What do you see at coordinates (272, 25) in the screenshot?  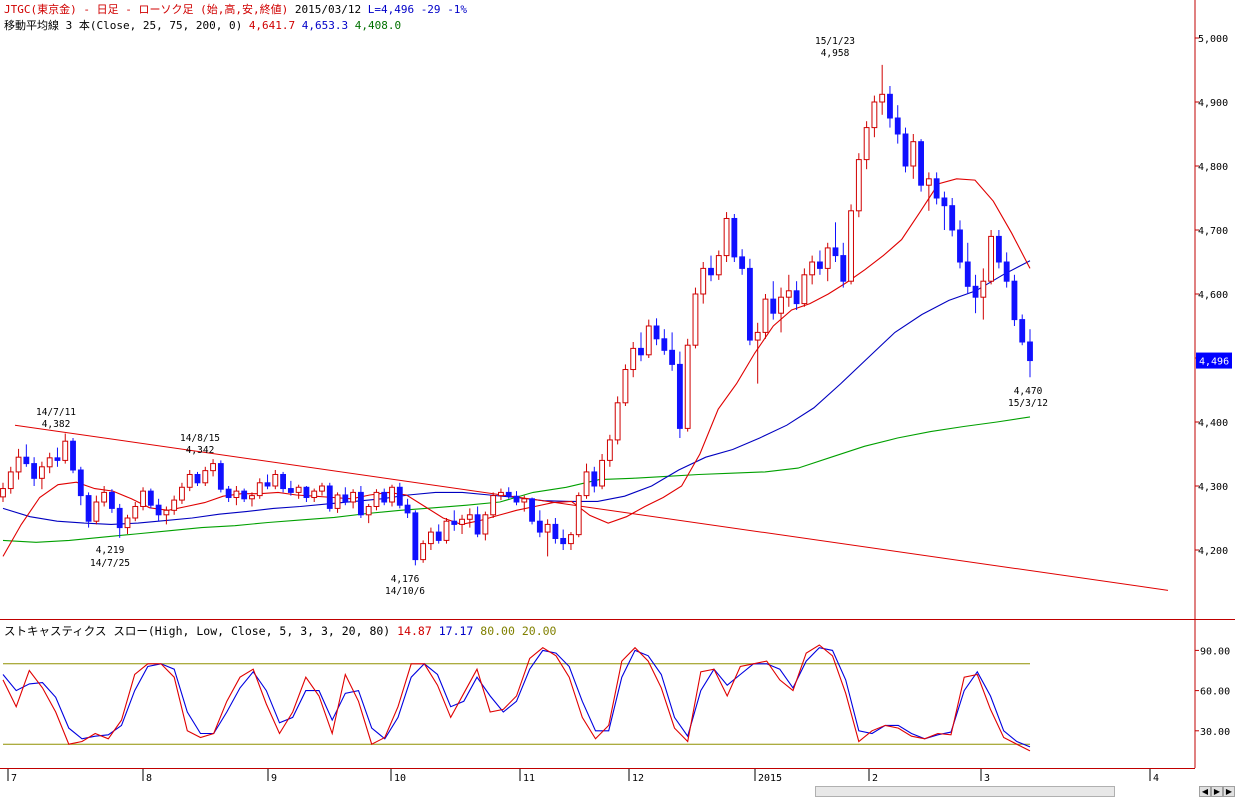 I see `ma25-value: 4,641.7` at bounding box center [272, 25].